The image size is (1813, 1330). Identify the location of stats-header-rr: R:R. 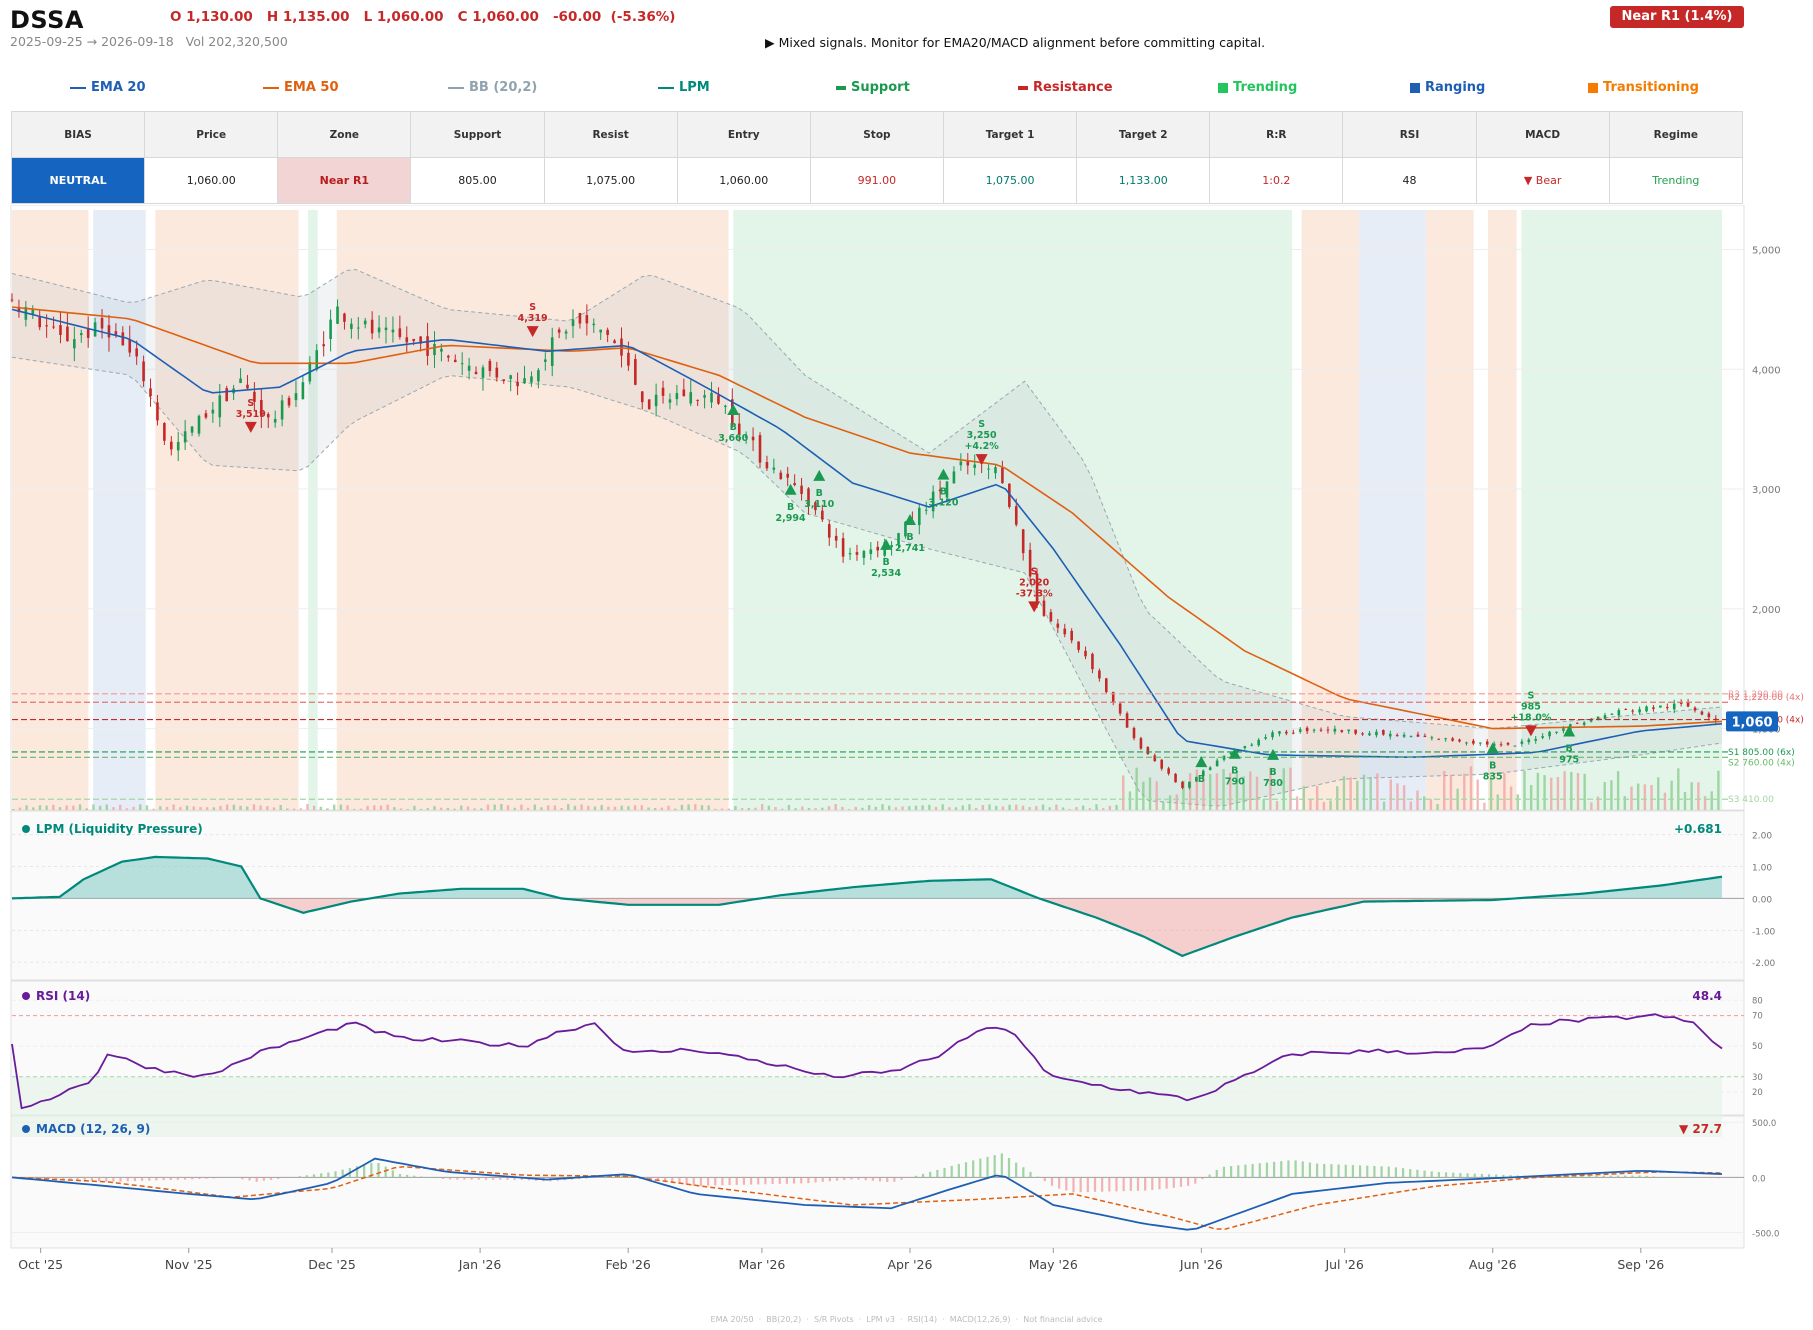
(1276, 134).